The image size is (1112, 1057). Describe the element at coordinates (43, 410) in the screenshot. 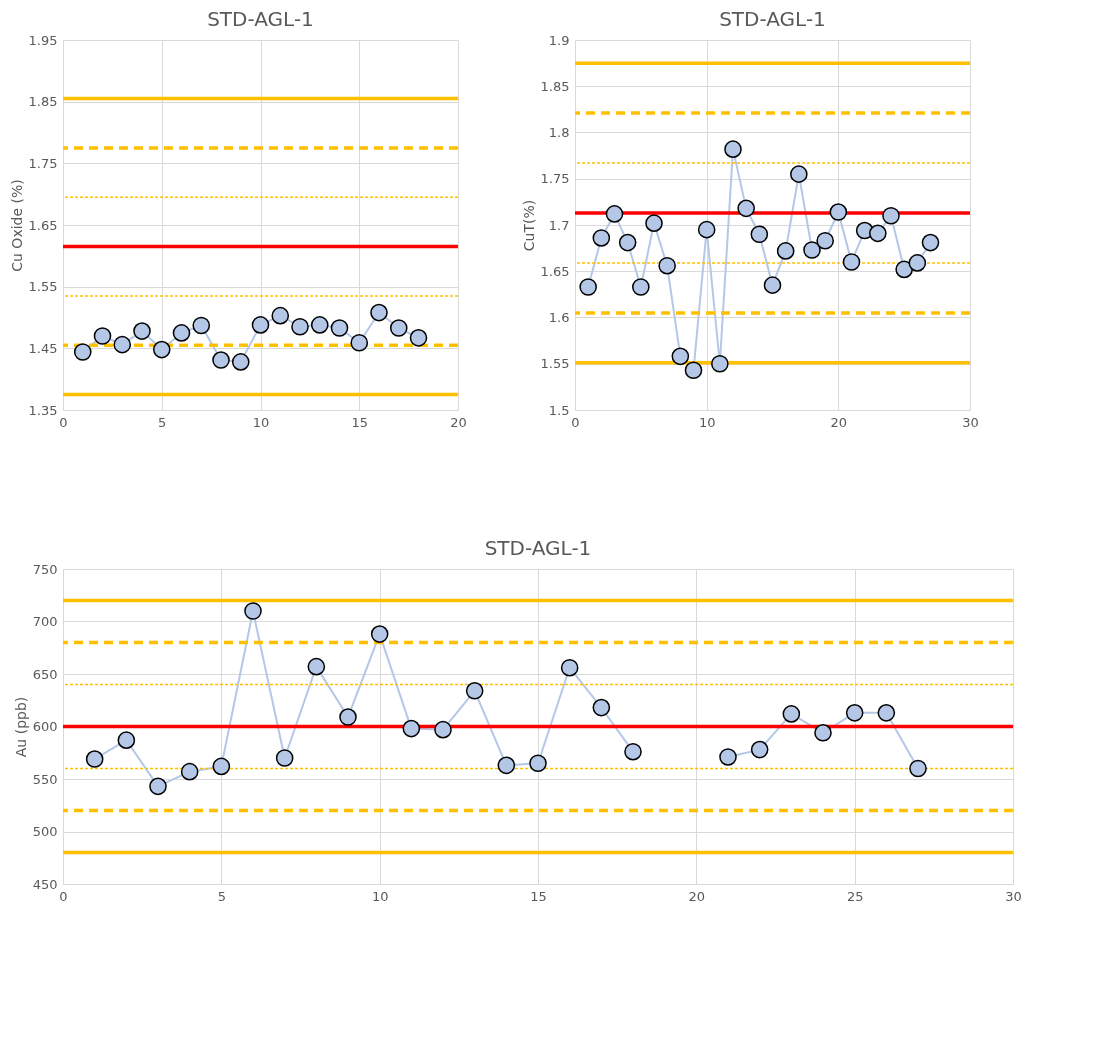

I see `y-tick-label: 1.35` at that location.